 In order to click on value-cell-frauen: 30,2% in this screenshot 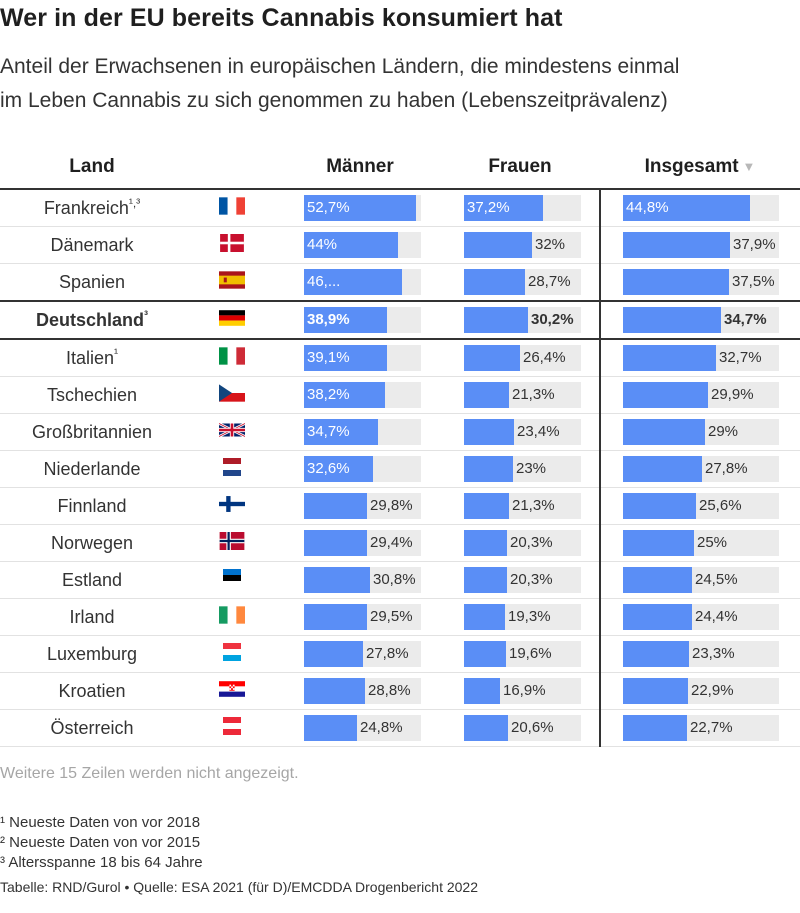, I will do `click(520, 320)`.